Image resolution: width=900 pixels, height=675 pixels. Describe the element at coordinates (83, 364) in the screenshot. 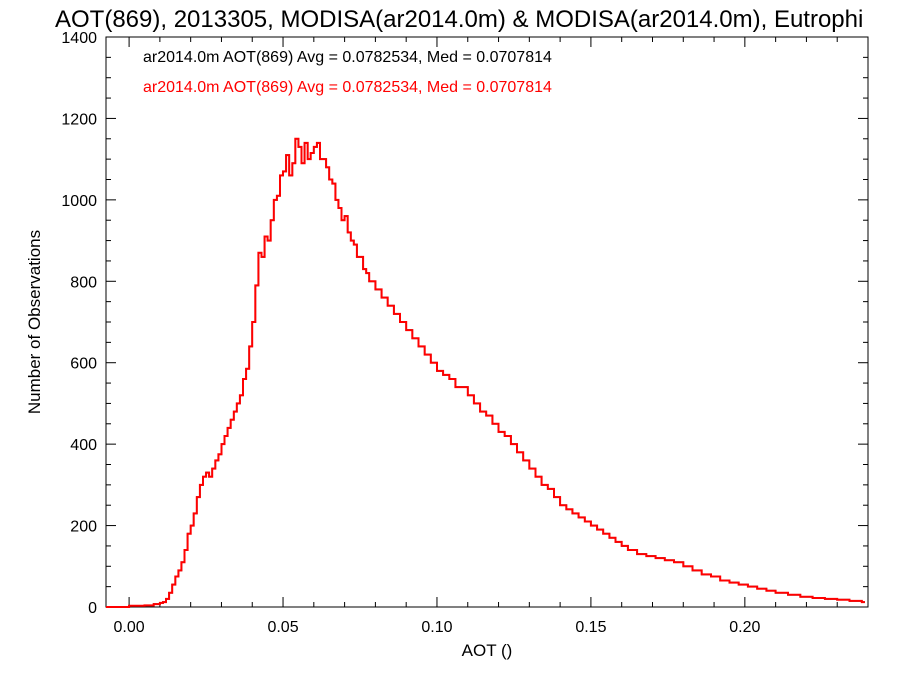

I see `y-tick-label: 600` at that location.